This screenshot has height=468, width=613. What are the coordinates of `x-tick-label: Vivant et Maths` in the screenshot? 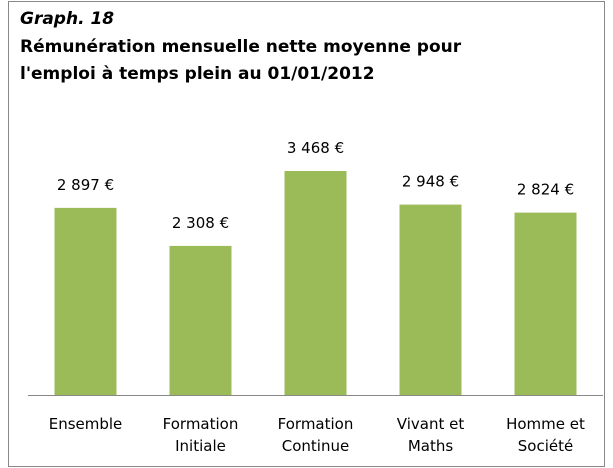 It's located at (430, 435).